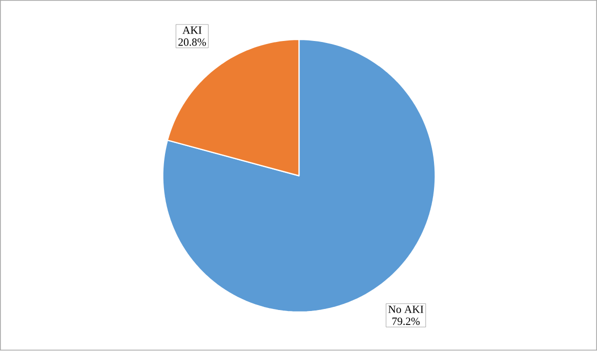 This screenshot has width=597, height=351. I want to click on slice-label: AKI, so click(192, 30).